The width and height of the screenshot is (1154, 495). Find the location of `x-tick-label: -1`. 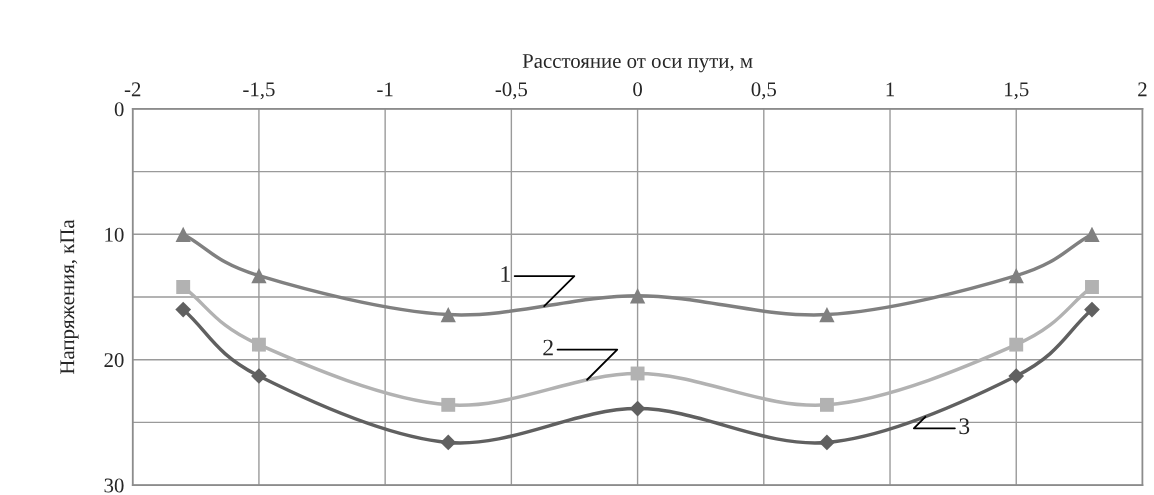

x-tick-label: -1 is located at coordinates (385, 89).